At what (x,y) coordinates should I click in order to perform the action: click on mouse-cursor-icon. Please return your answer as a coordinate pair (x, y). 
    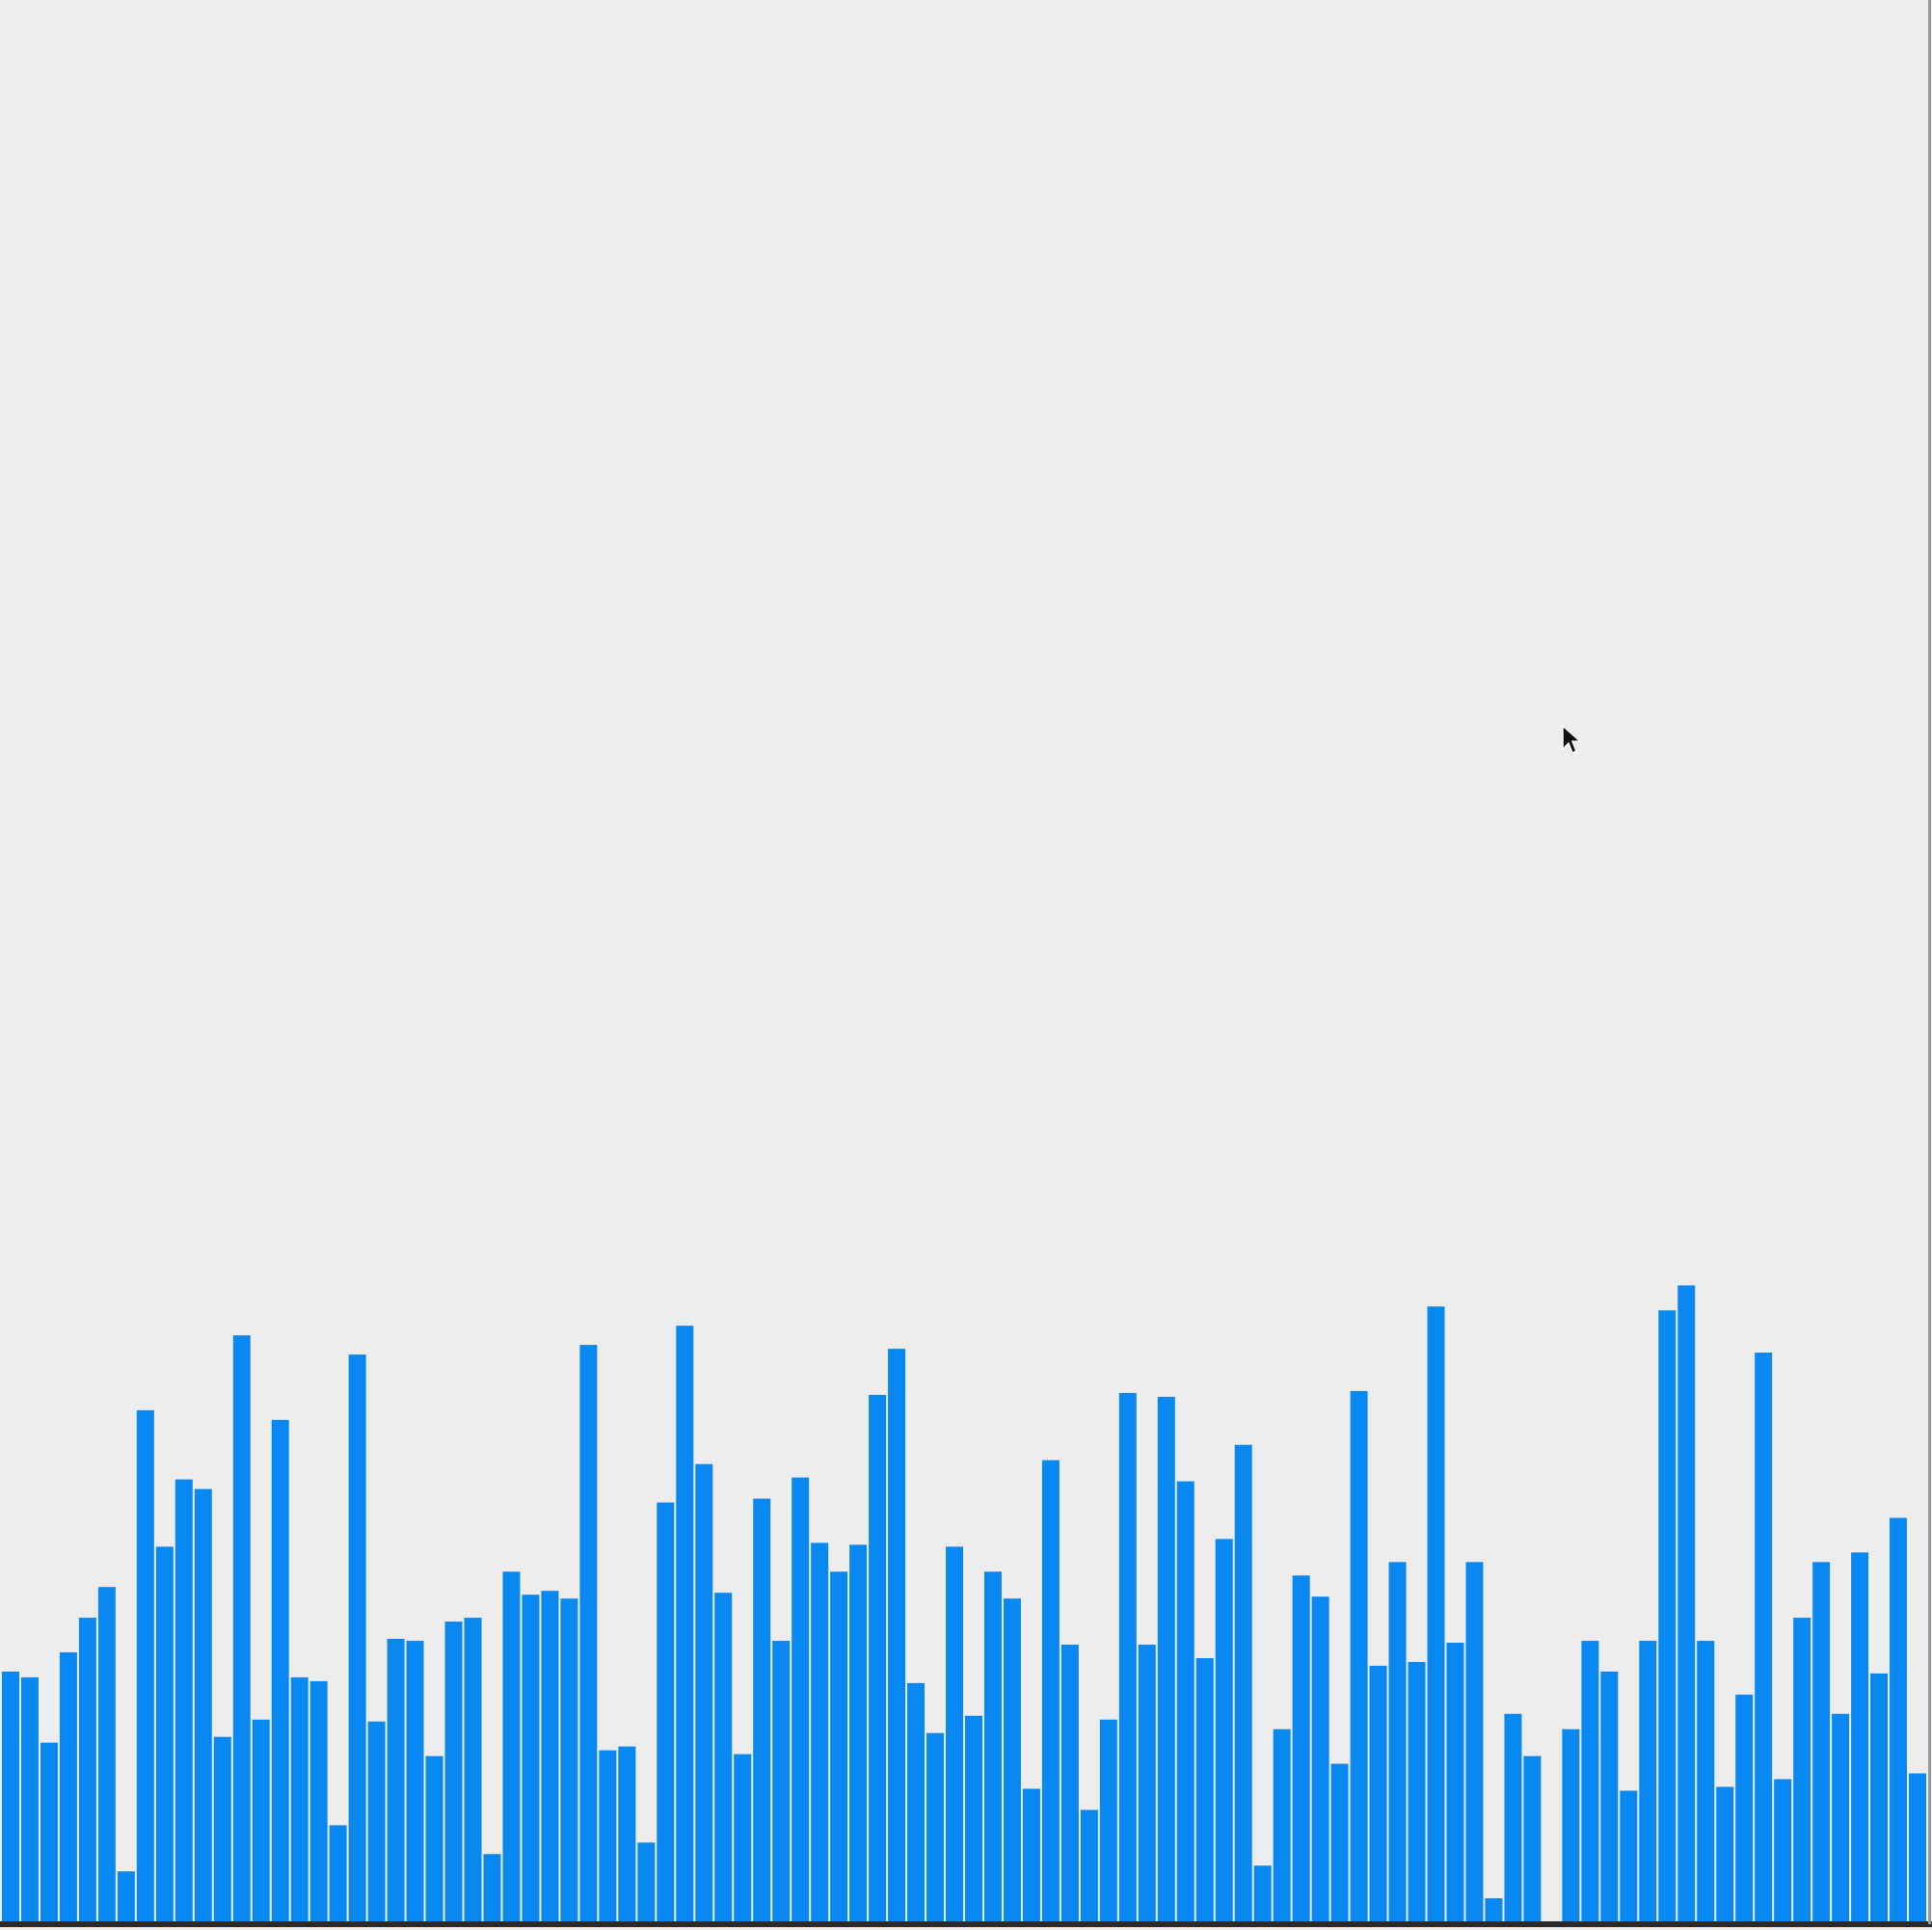
    Looking at the image, I should click on (1572, 739).